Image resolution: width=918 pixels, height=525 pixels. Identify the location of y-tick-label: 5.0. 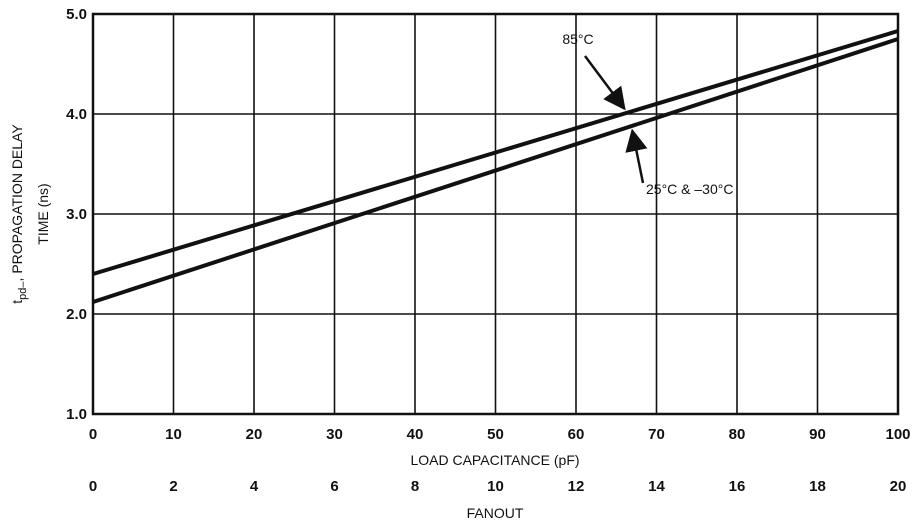
(76, 14).